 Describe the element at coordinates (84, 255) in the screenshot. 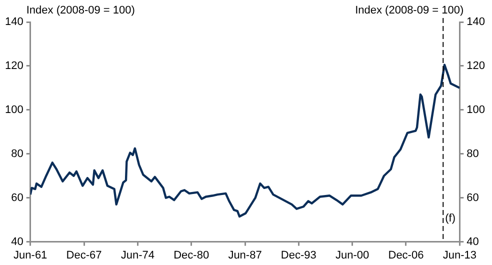

I see `x-tick-label: Dec-67` at that location.